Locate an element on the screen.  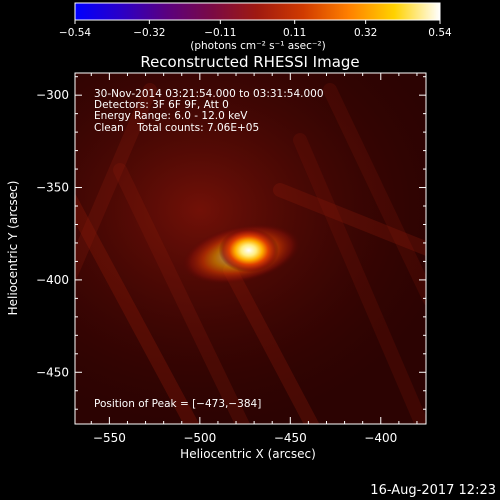
annotation-time-range: 30-Nov-2014 03:21:54.000 to 03:31:54.000 is located at coordinates (209, 94).